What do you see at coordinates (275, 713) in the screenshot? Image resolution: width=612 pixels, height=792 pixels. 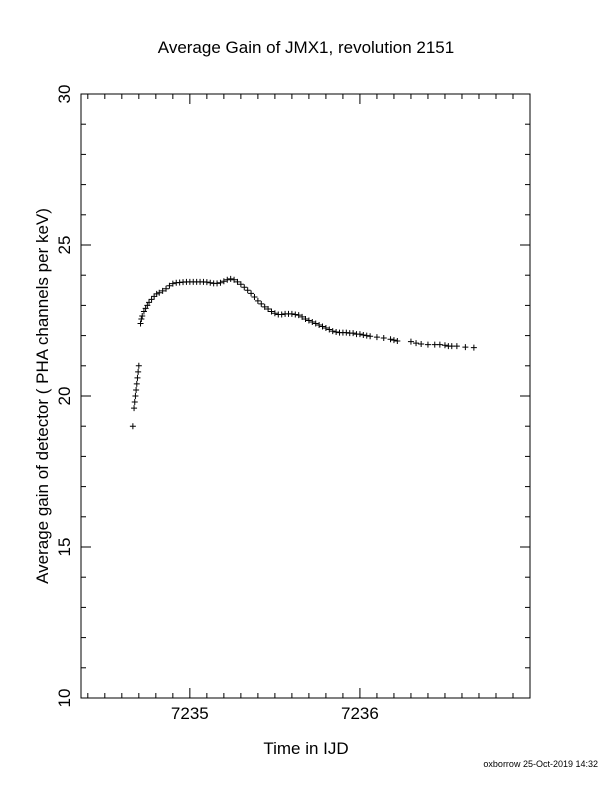 I see `x-tick-labels: 7235 7236` at bounding box center [275, 713].